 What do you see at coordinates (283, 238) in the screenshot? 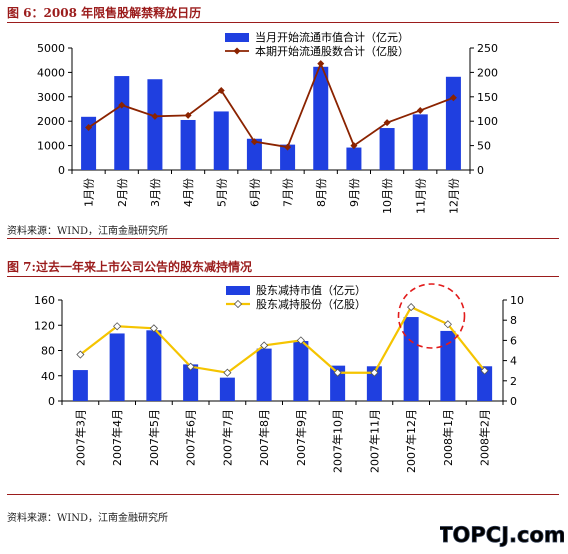
I see `figure6-bottom-rule` at bounding box center [283, 238].